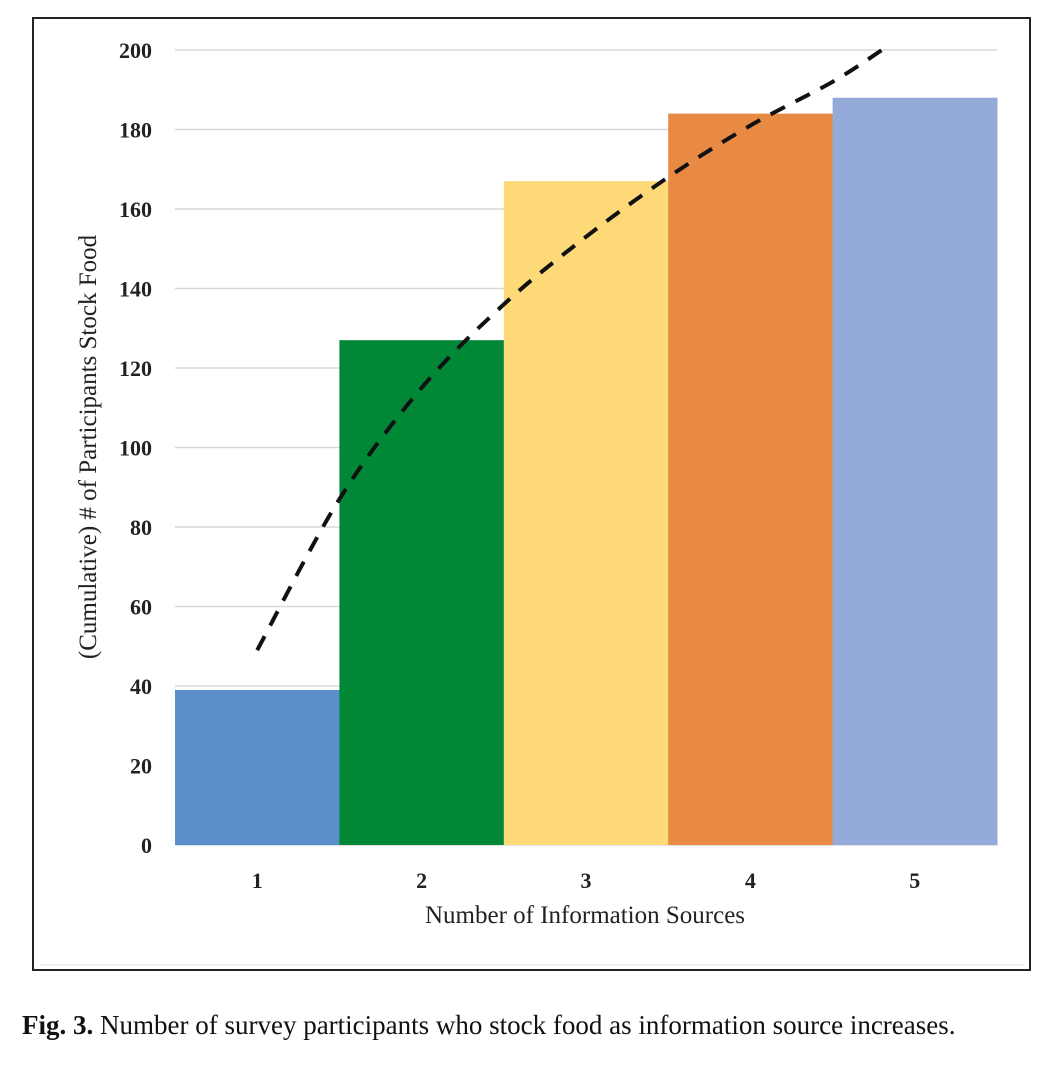 The height and width of the screenshot is (1092, 1060). I want to click on x-tick-label: 4, so click(750, 880).